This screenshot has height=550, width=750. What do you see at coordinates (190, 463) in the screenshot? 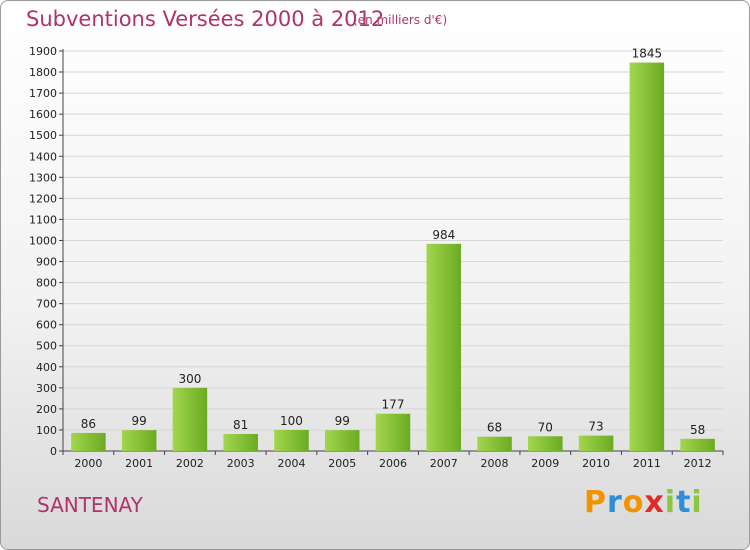
I see `x-tick-label: 2002` at bounding box center [190, 463].